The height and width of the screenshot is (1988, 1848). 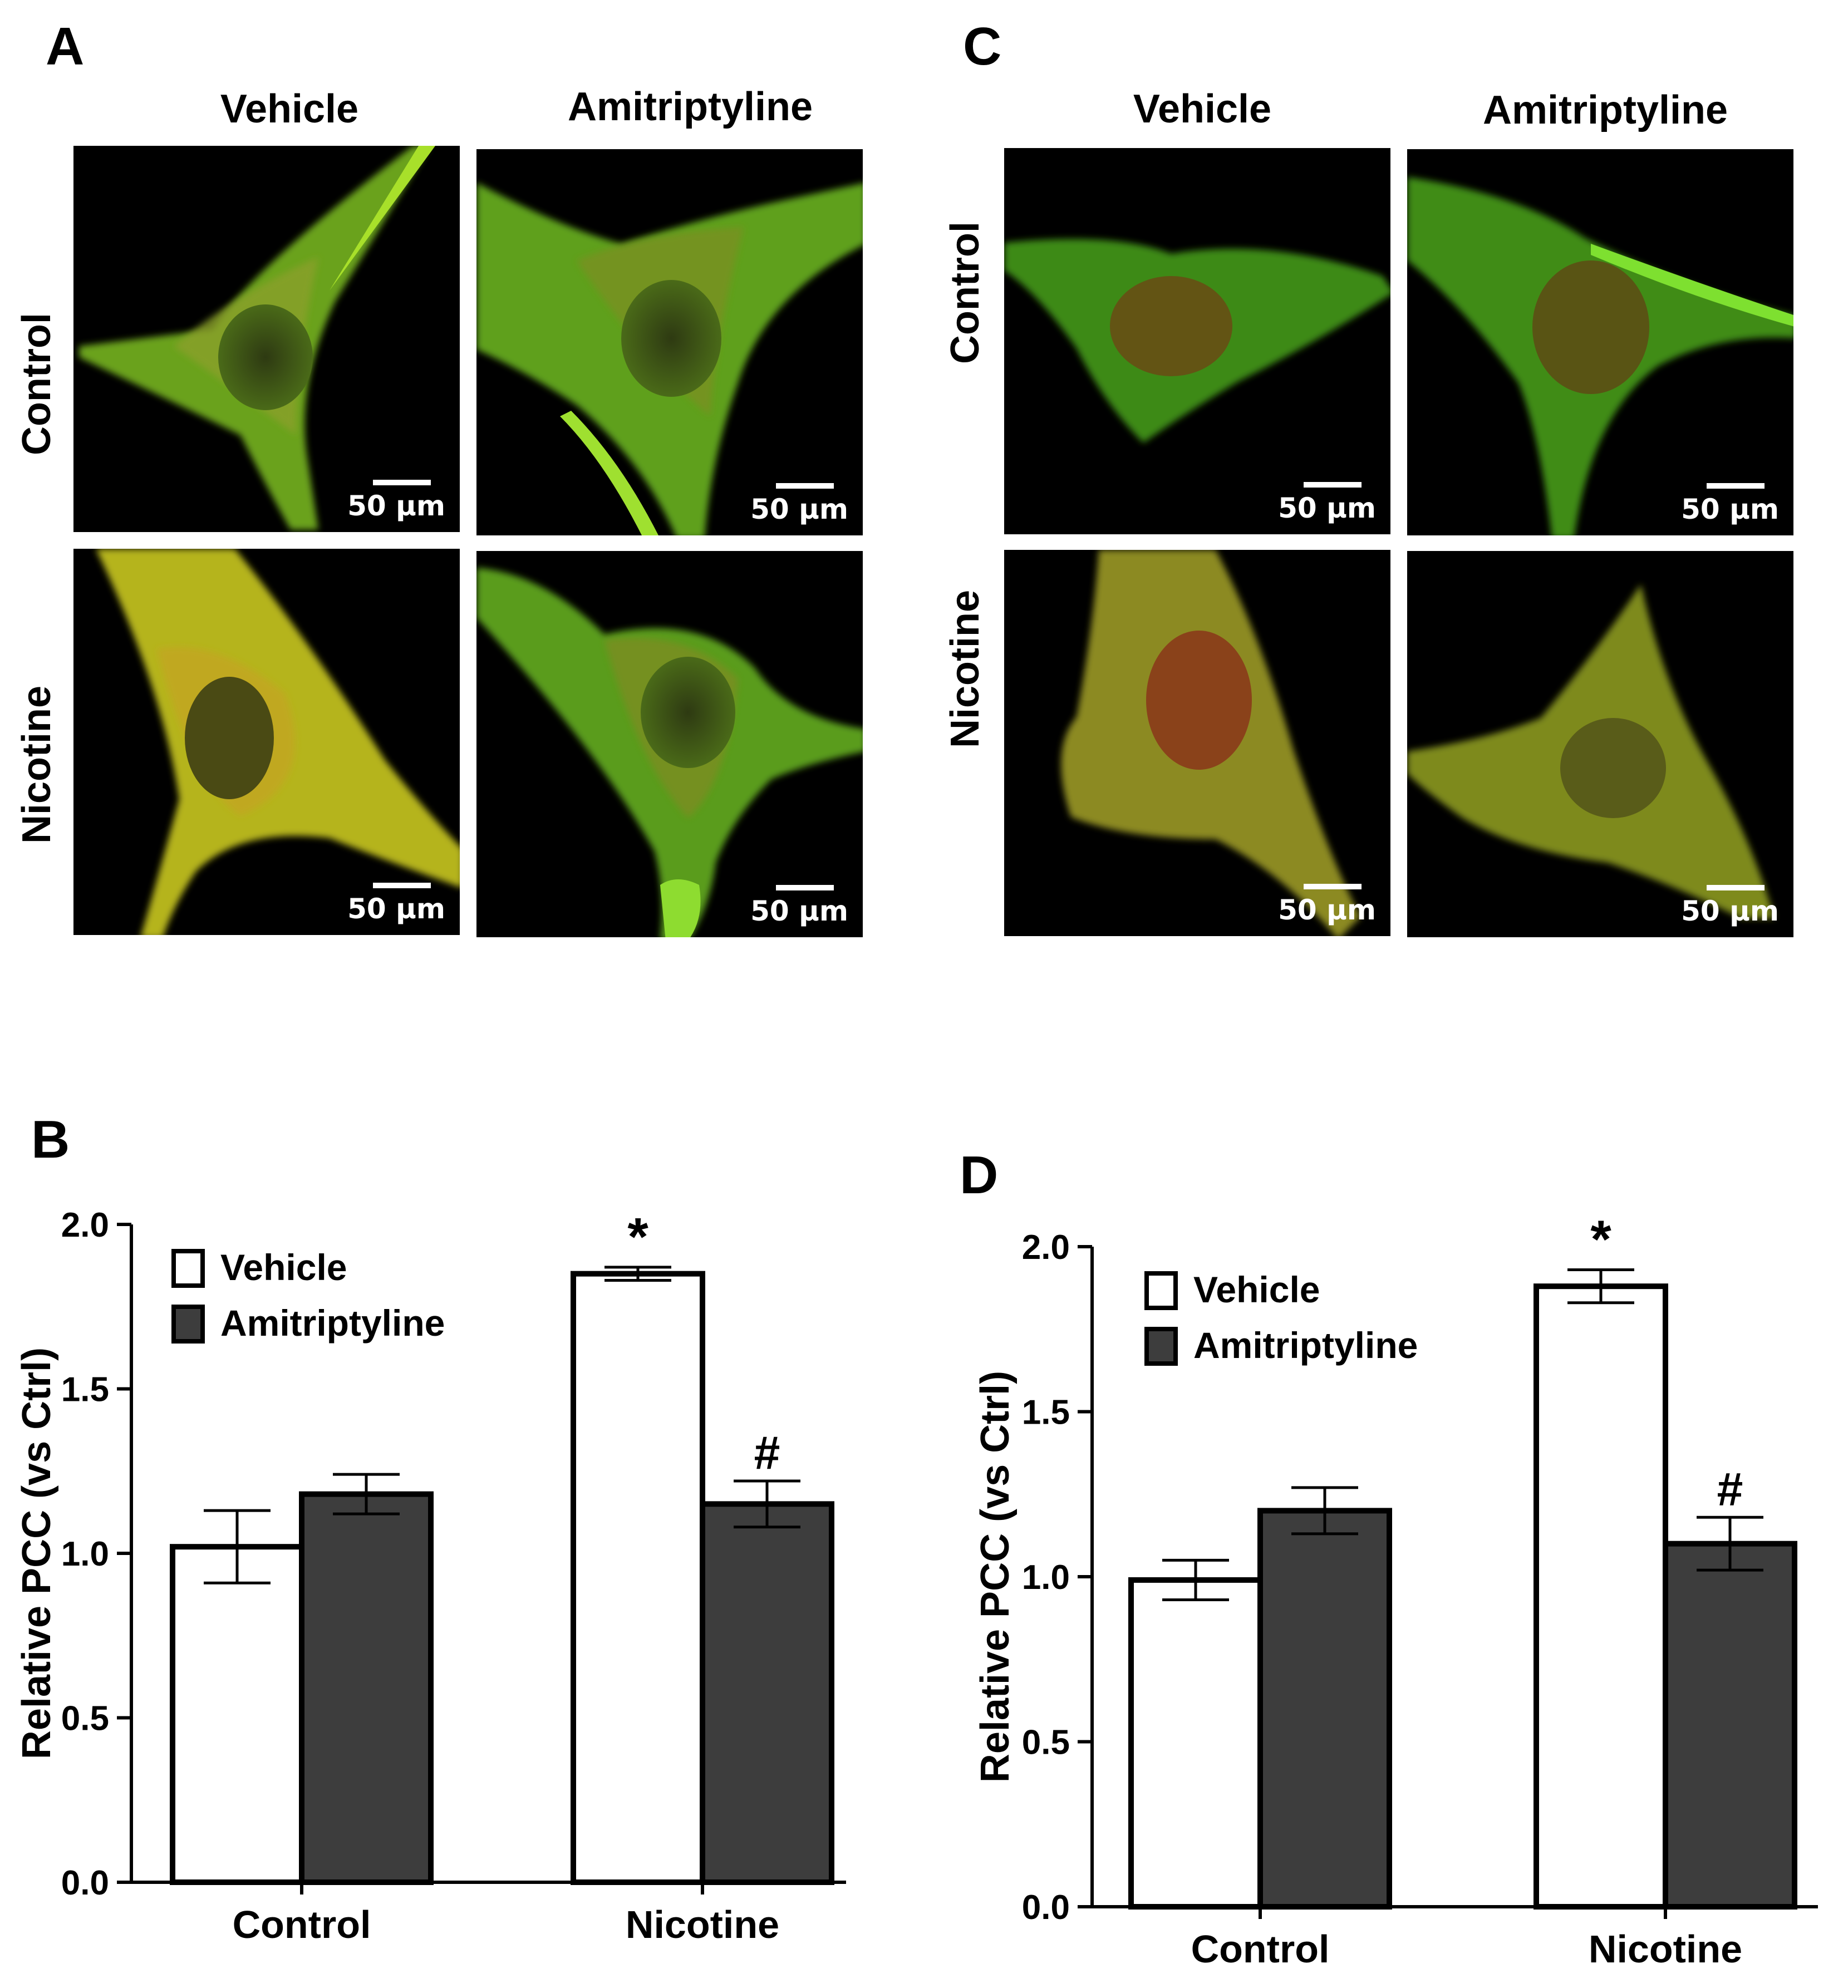 What do you see at coordinates (266, 742) in the screenshot?
I see `micrograph-a-nicotine-vehicle: 50 μm` at bounding box center [266, 742].